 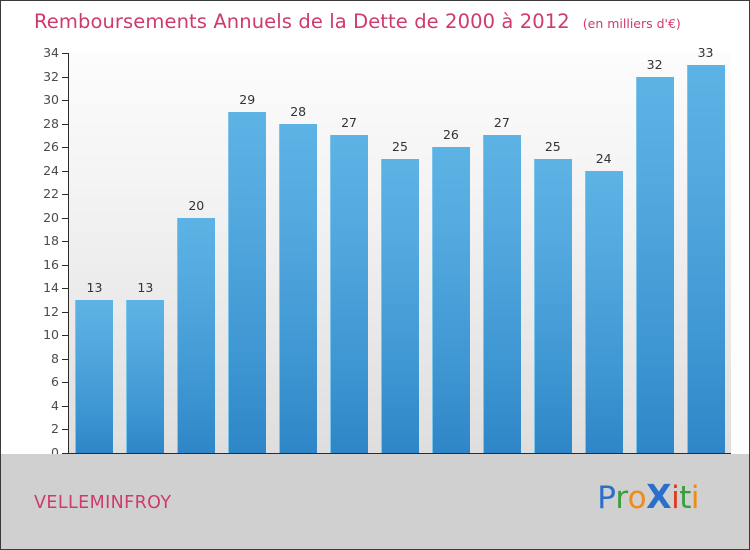 What do you see at coordinates (654, 64) in the screenshot?
I see `bar-value-label: 32` at bounding box center [654, 64].